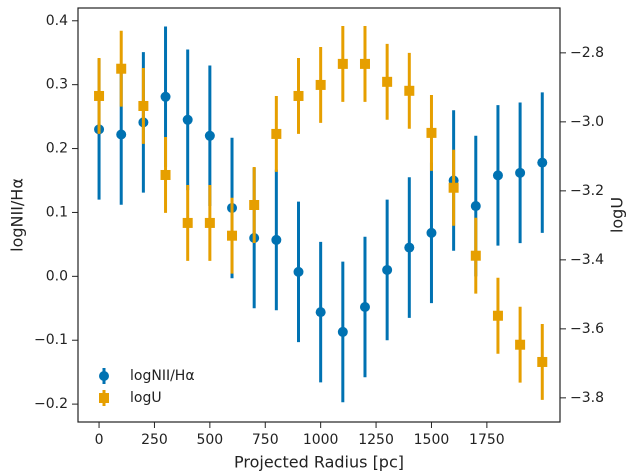 This screenshot has height=475, width=630. What do you see at coordinates (587, 260) in the screenshot?
I see `y2-tick-label: −3.4` at bounding box center [587, 260].